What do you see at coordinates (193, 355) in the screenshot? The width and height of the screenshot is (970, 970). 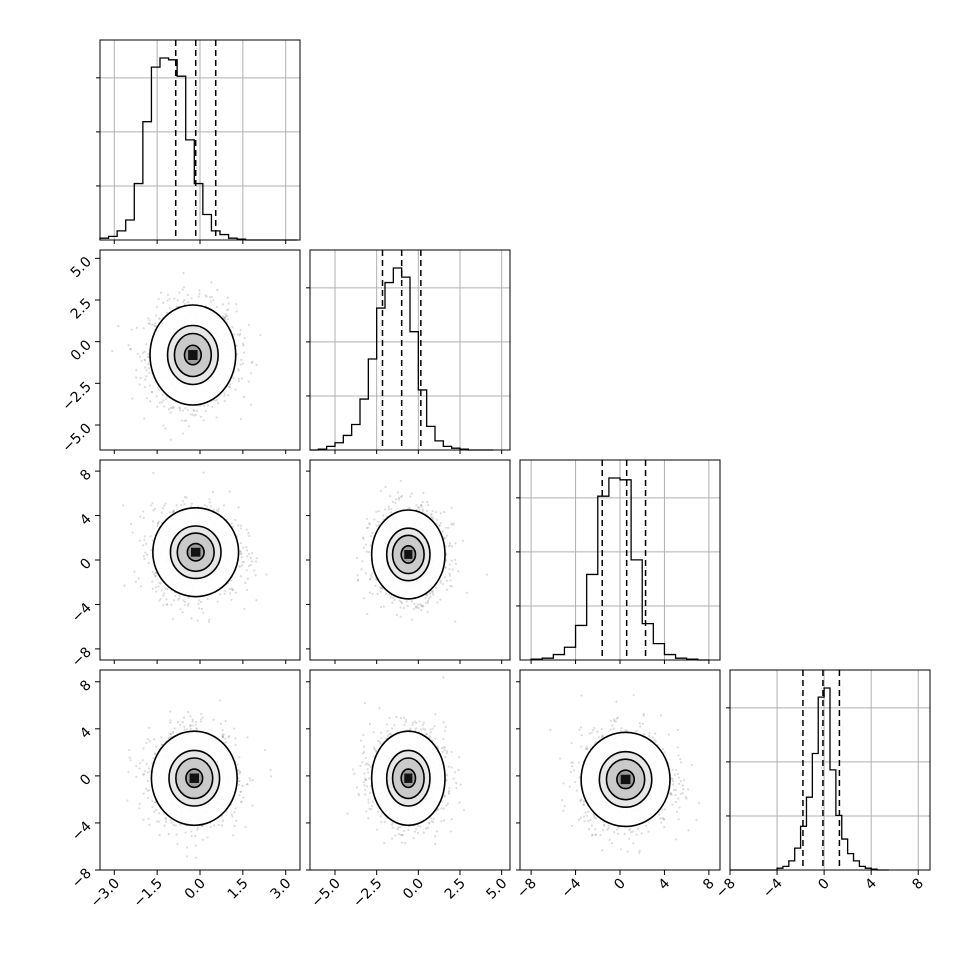 I see `density-core` at bounding box center [193, 355].